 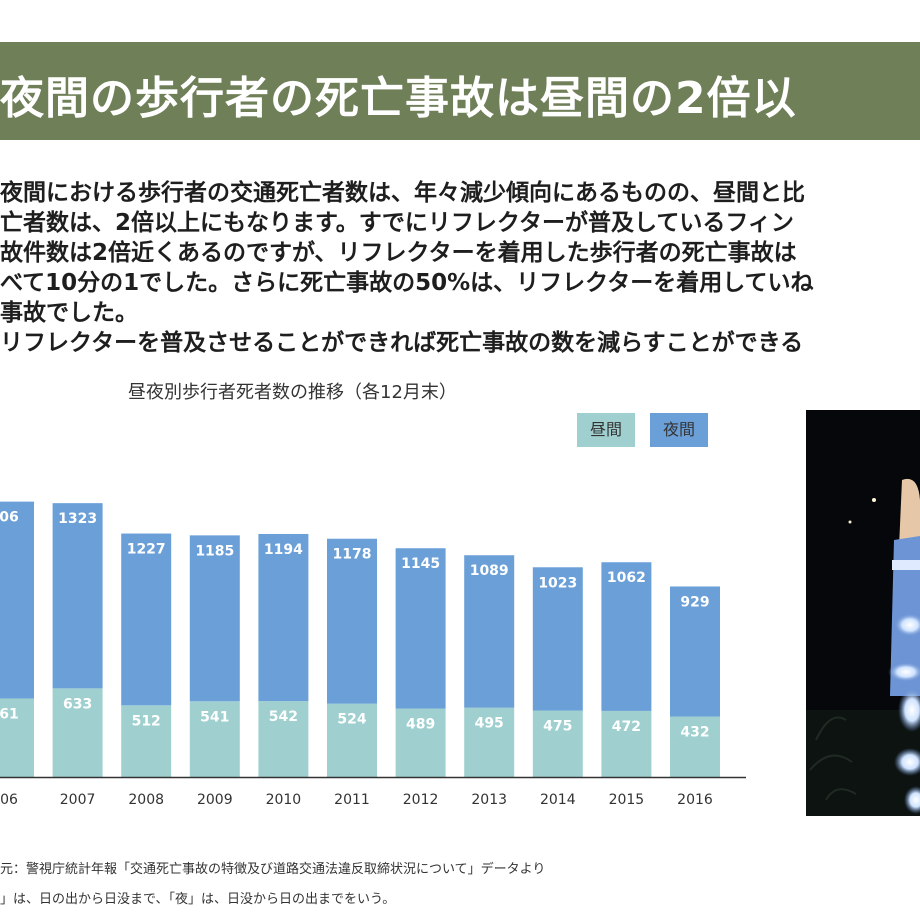 I want to click on bar-label-daytime: 432, so click(x=694, y=733).